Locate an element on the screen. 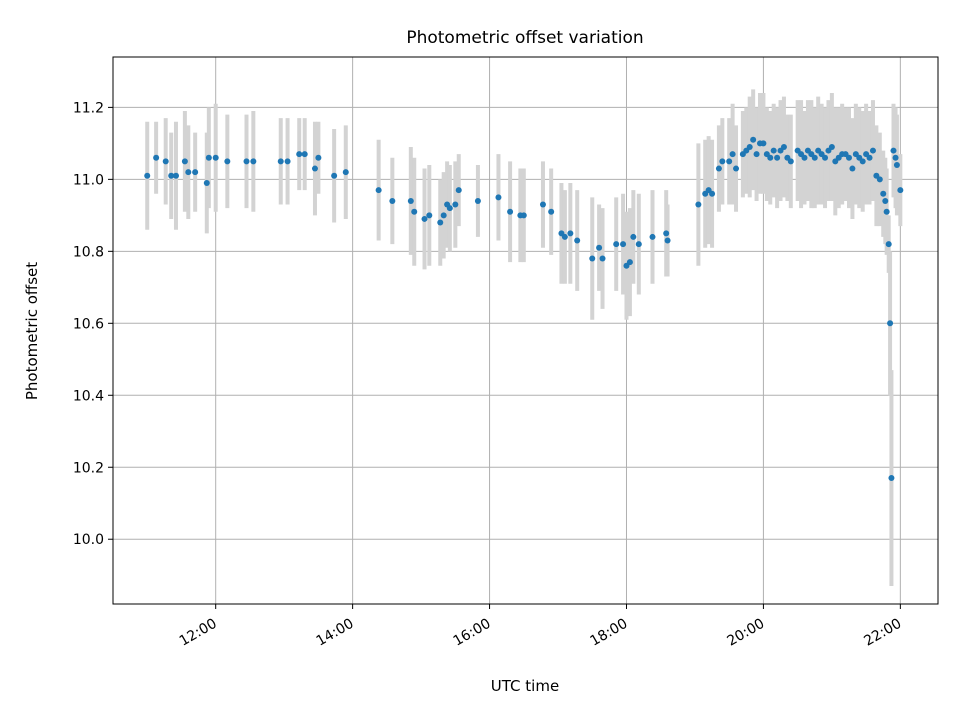 This screenshot has width=960, height=724. y-tick-label: 10.8 is located at coordinates (88, 252).